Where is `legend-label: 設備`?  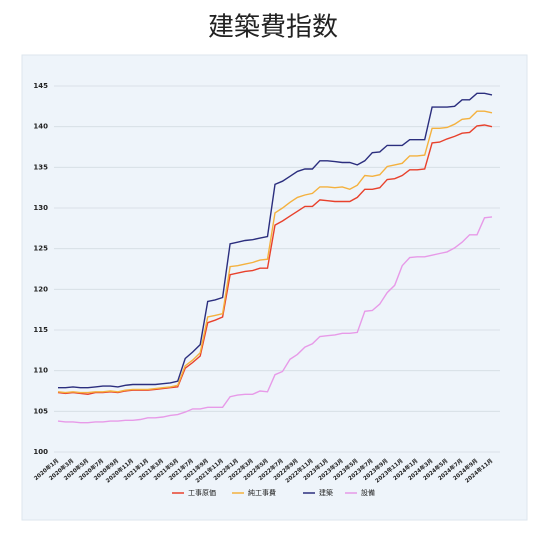 legend-label: 設備 is located at coordinates (368, 492).